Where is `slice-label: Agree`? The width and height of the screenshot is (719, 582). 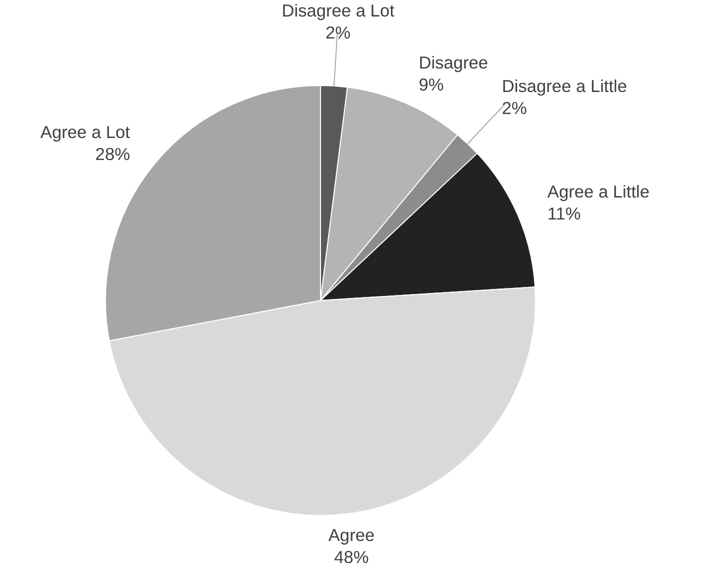 slice-label: Agree is located at coordinates (351, 534).